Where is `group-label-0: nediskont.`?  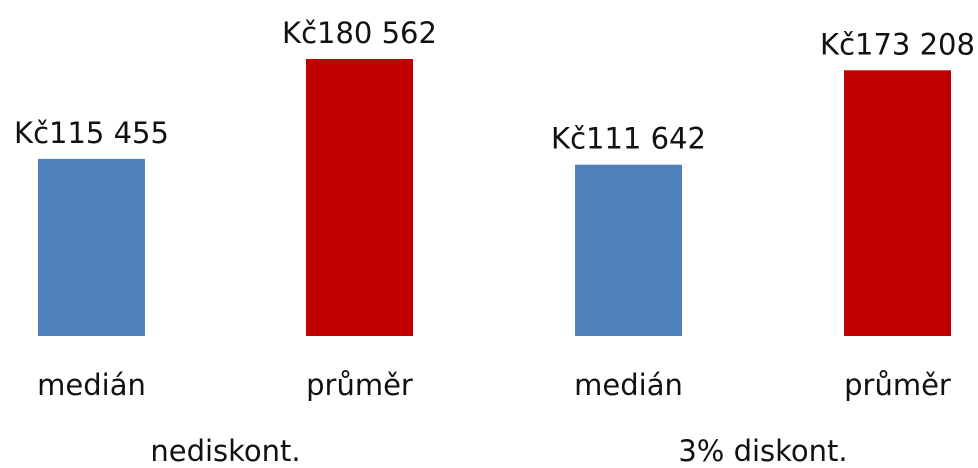 group-label-0: nediskont. is located at coordinates (225, 451).